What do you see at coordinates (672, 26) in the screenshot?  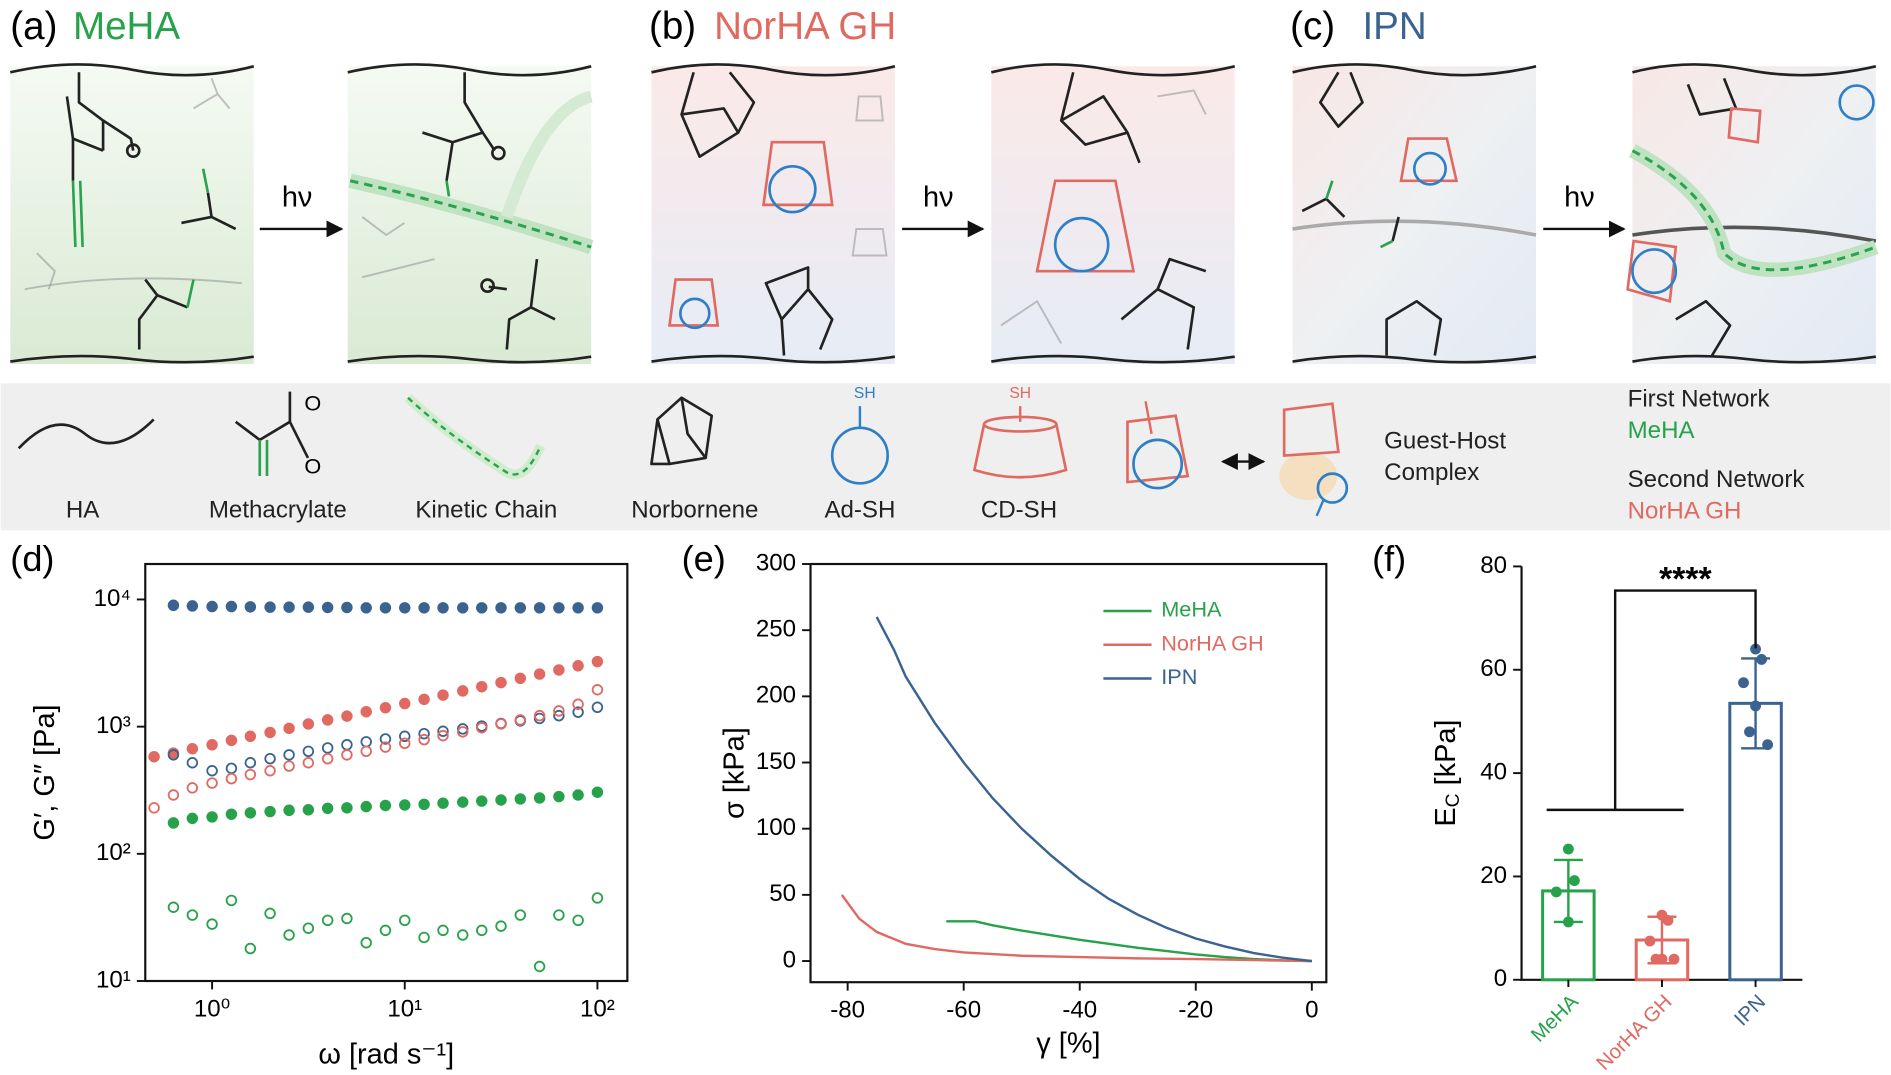 I see `panel-label: (b)` at bounding box center [672, 26].